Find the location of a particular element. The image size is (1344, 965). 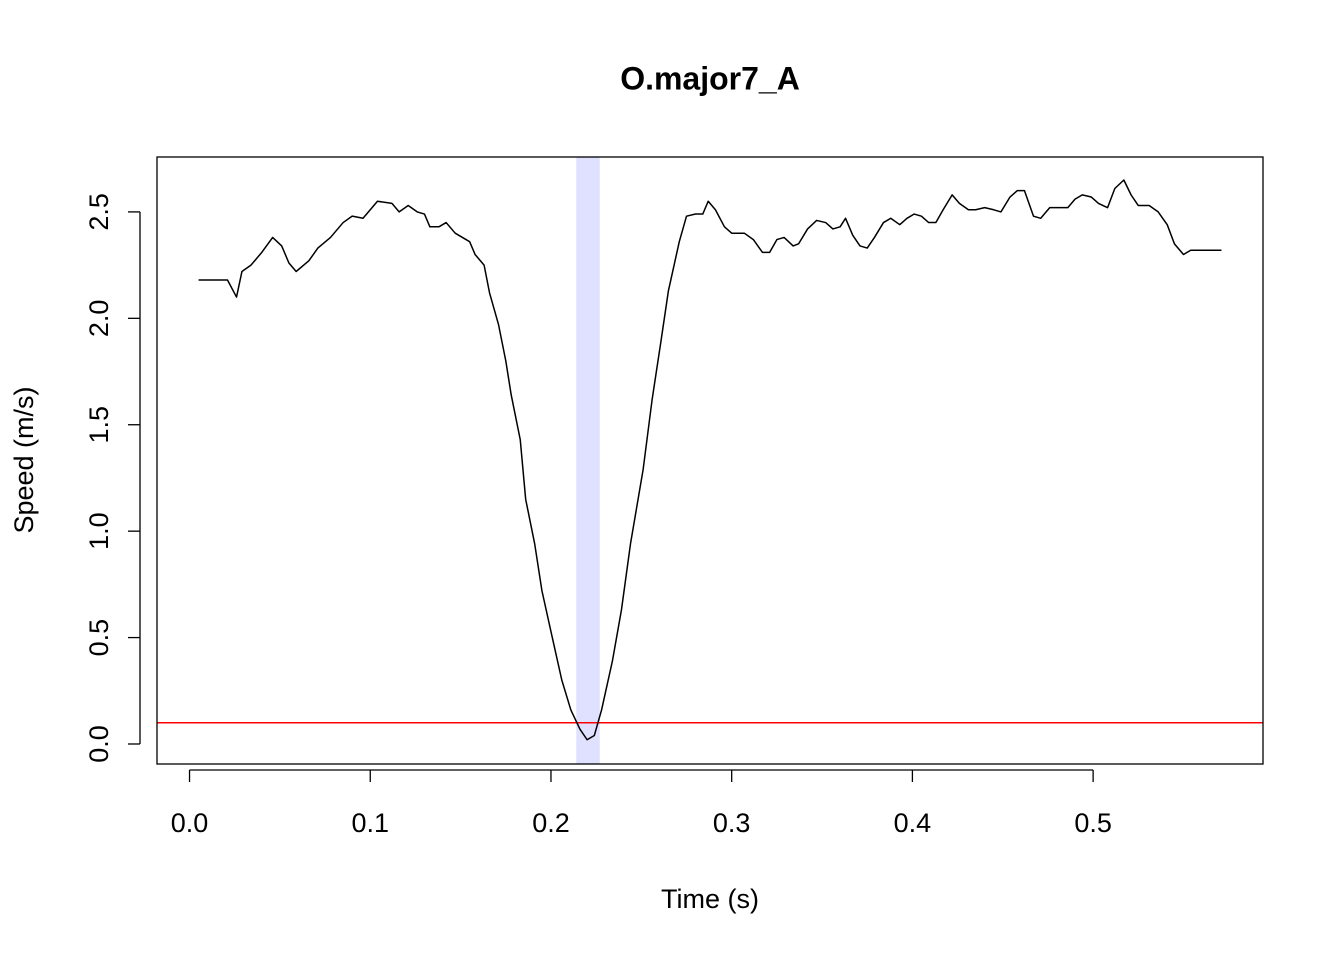

x-tick-label: 0.4 is located at coordinates (913, 823).